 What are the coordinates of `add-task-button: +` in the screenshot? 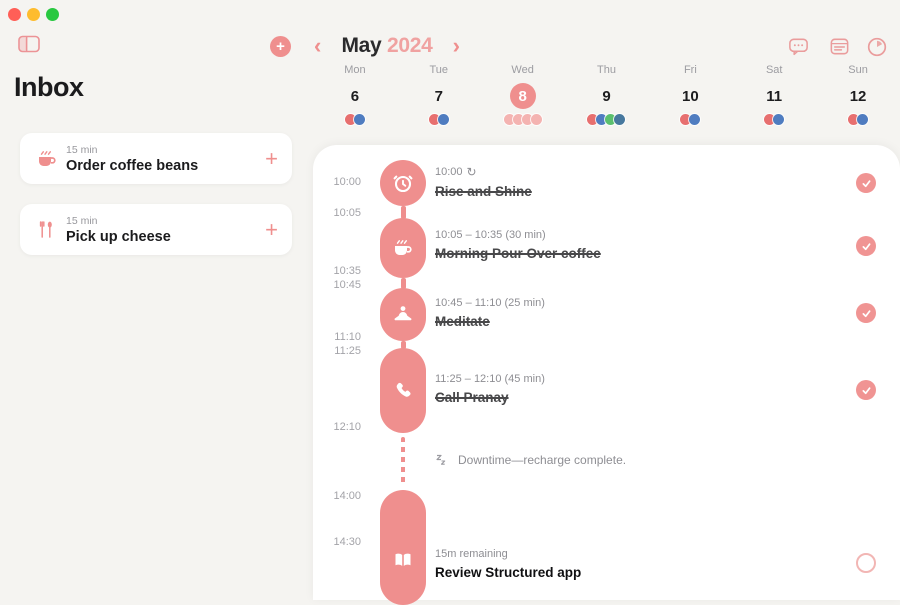 It's located at (280, 46).